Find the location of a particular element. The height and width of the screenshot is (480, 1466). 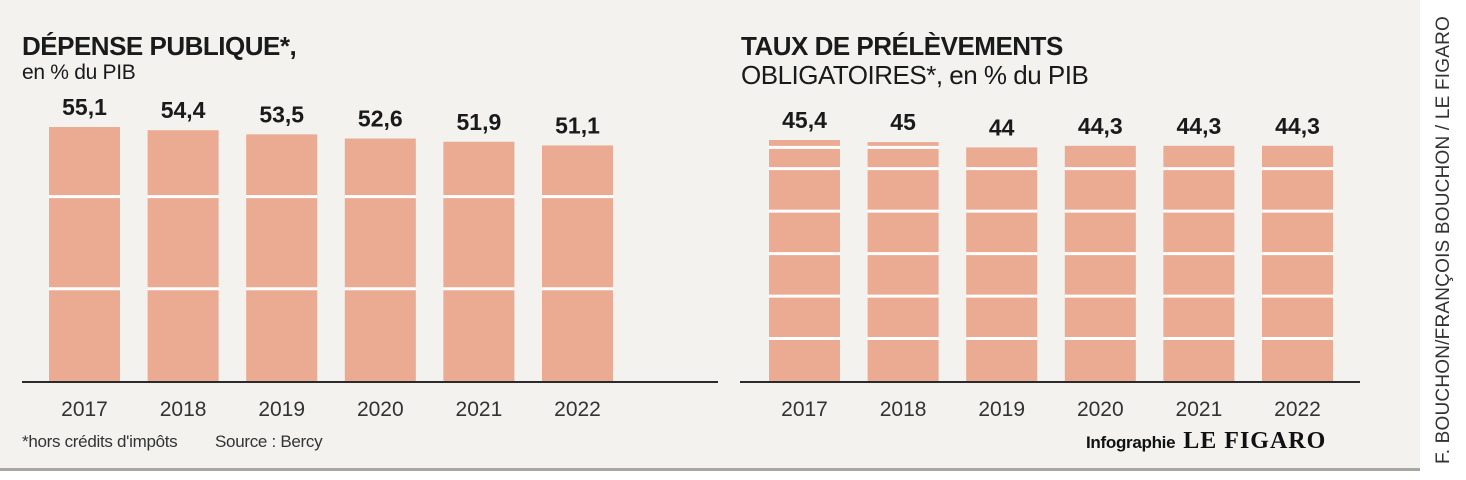

levies-year-label: 2018 is located at coordinates (903, 409).